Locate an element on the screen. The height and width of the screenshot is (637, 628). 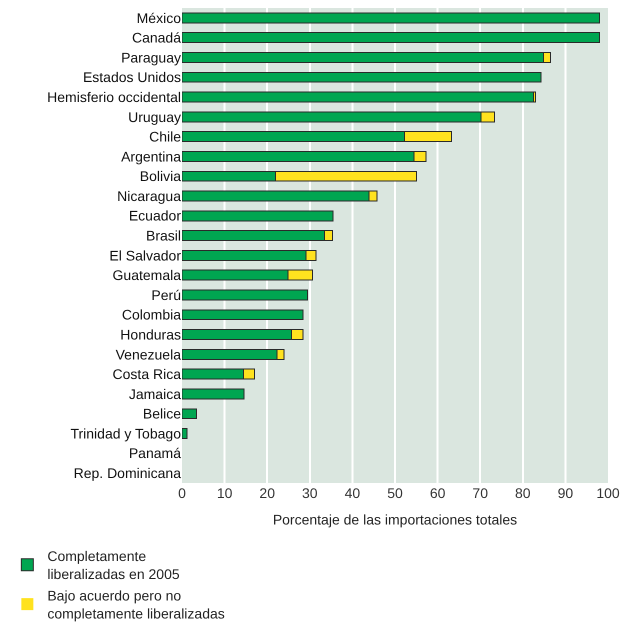
y-tick-label: Bolivia is located at coordinates (161, 176).